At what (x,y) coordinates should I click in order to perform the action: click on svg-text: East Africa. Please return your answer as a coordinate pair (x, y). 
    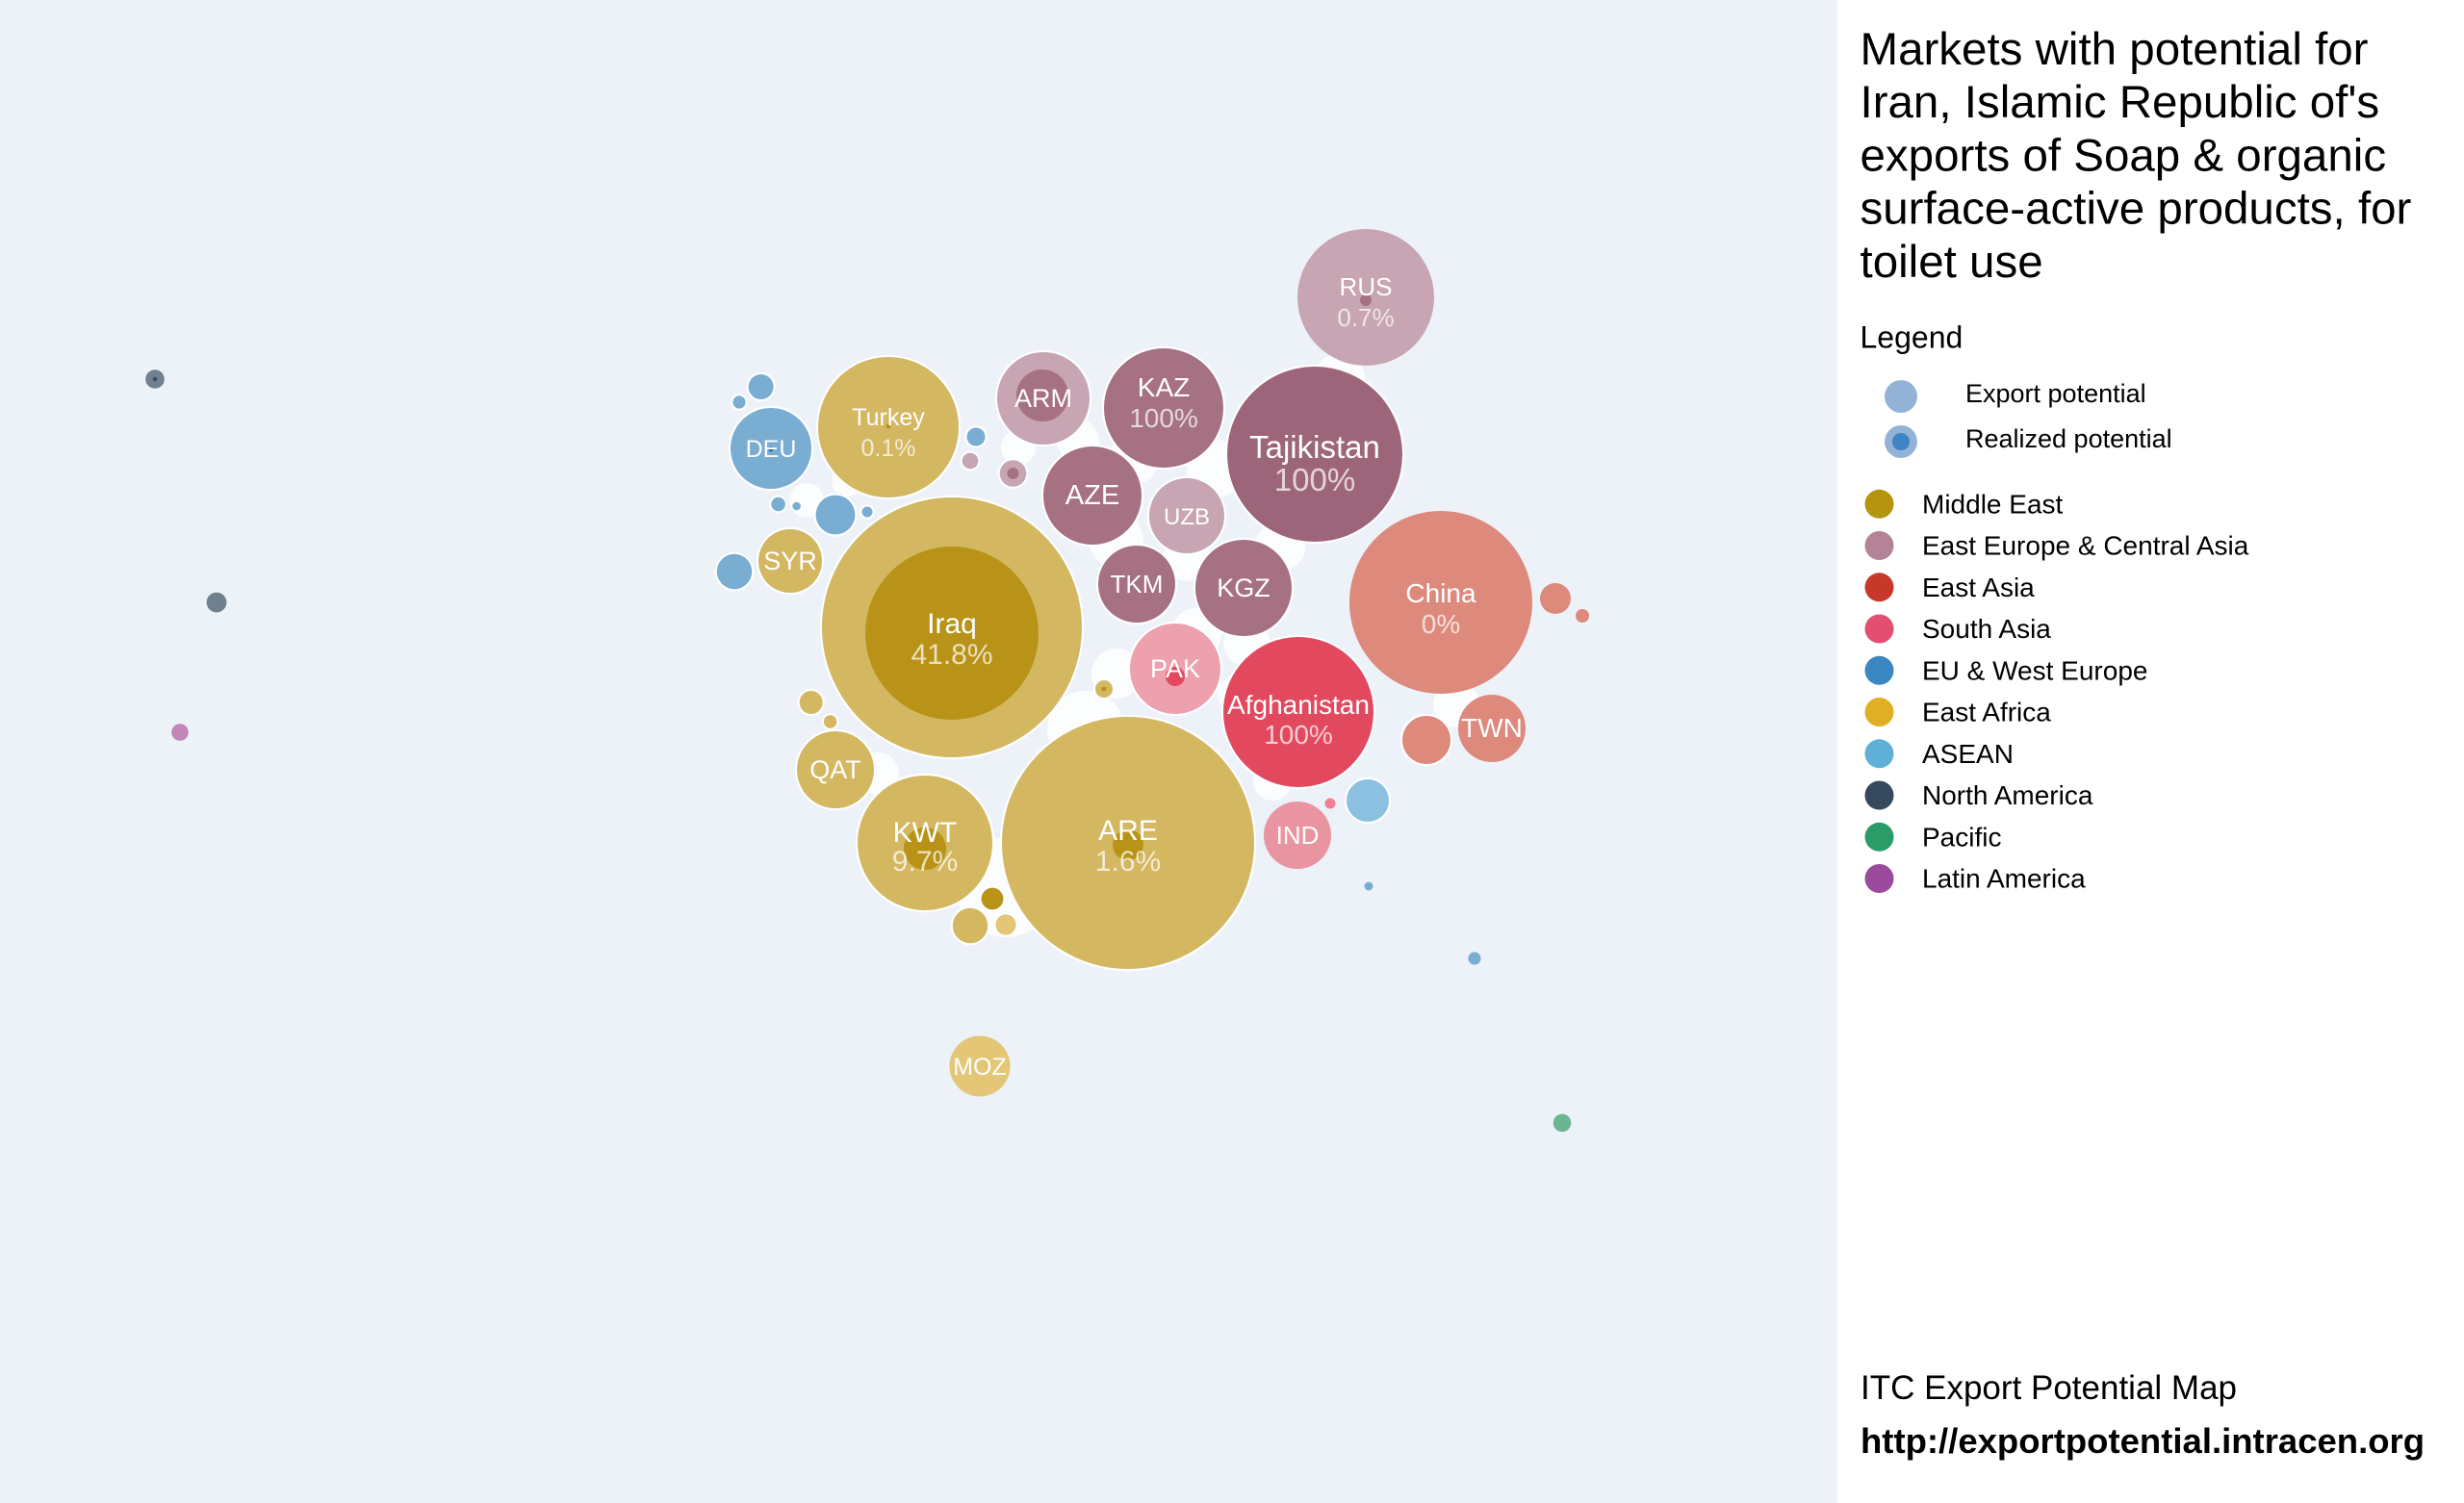
    Looking at the image, I should click on (1986, 712).